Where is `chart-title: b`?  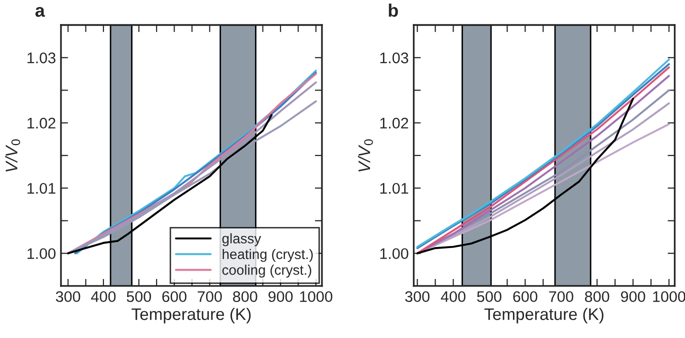 chart-title: b is located at coordinates (393, 10).